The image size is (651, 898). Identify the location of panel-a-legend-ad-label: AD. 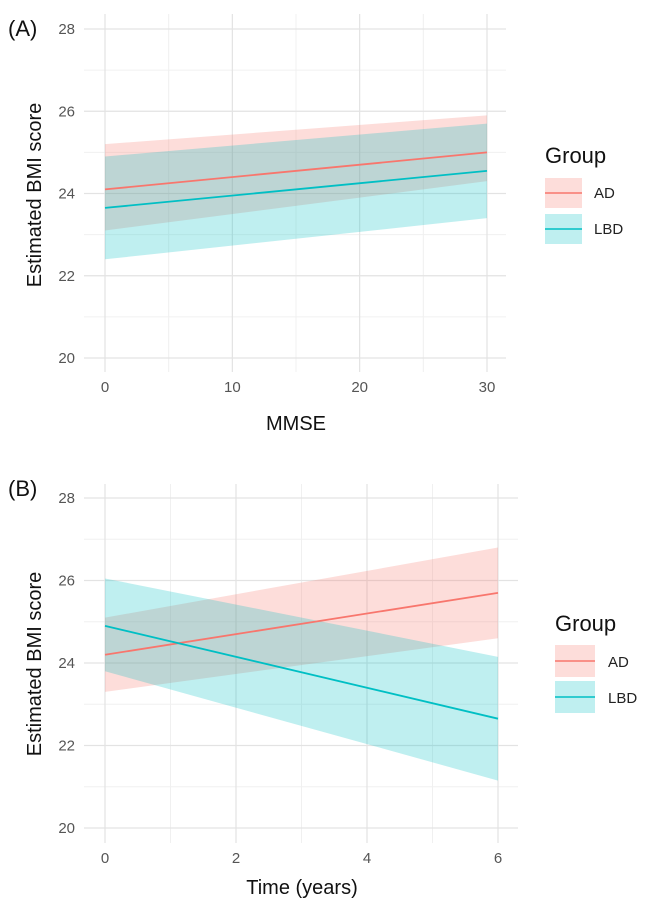
(604, 193).